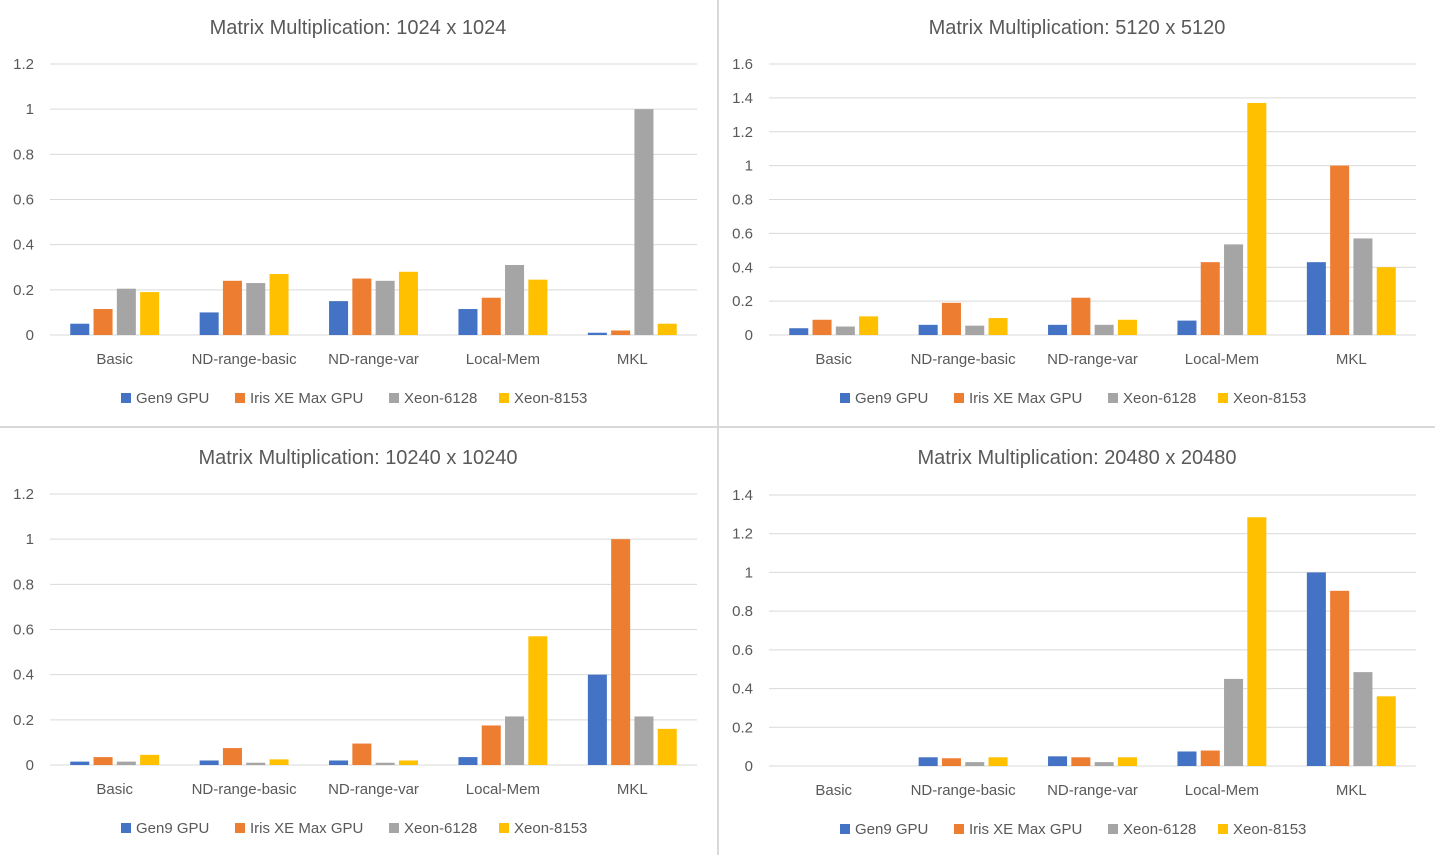 This screenshot has height=855, width=1435. I want to click on y-tick-label: 1.4, so click(742, 98).